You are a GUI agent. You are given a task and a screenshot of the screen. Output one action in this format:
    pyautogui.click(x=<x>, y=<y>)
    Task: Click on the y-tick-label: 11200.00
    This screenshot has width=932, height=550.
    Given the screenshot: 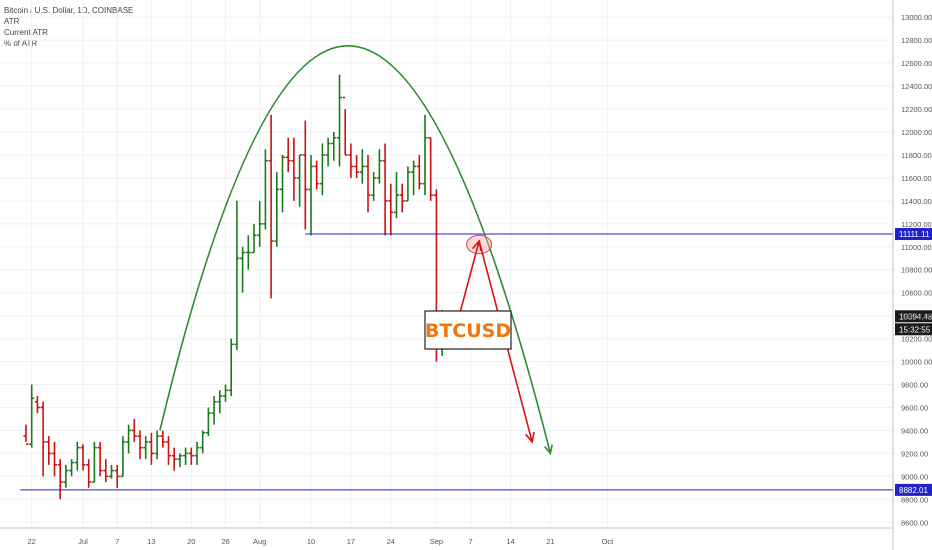 What is the action you would take?
    pyautogui.click(x=916, y=224)
    